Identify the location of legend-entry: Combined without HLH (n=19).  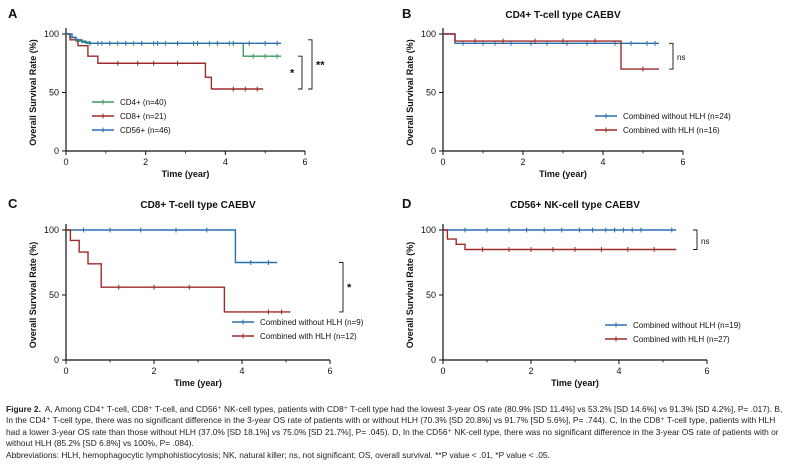
(687, 325).